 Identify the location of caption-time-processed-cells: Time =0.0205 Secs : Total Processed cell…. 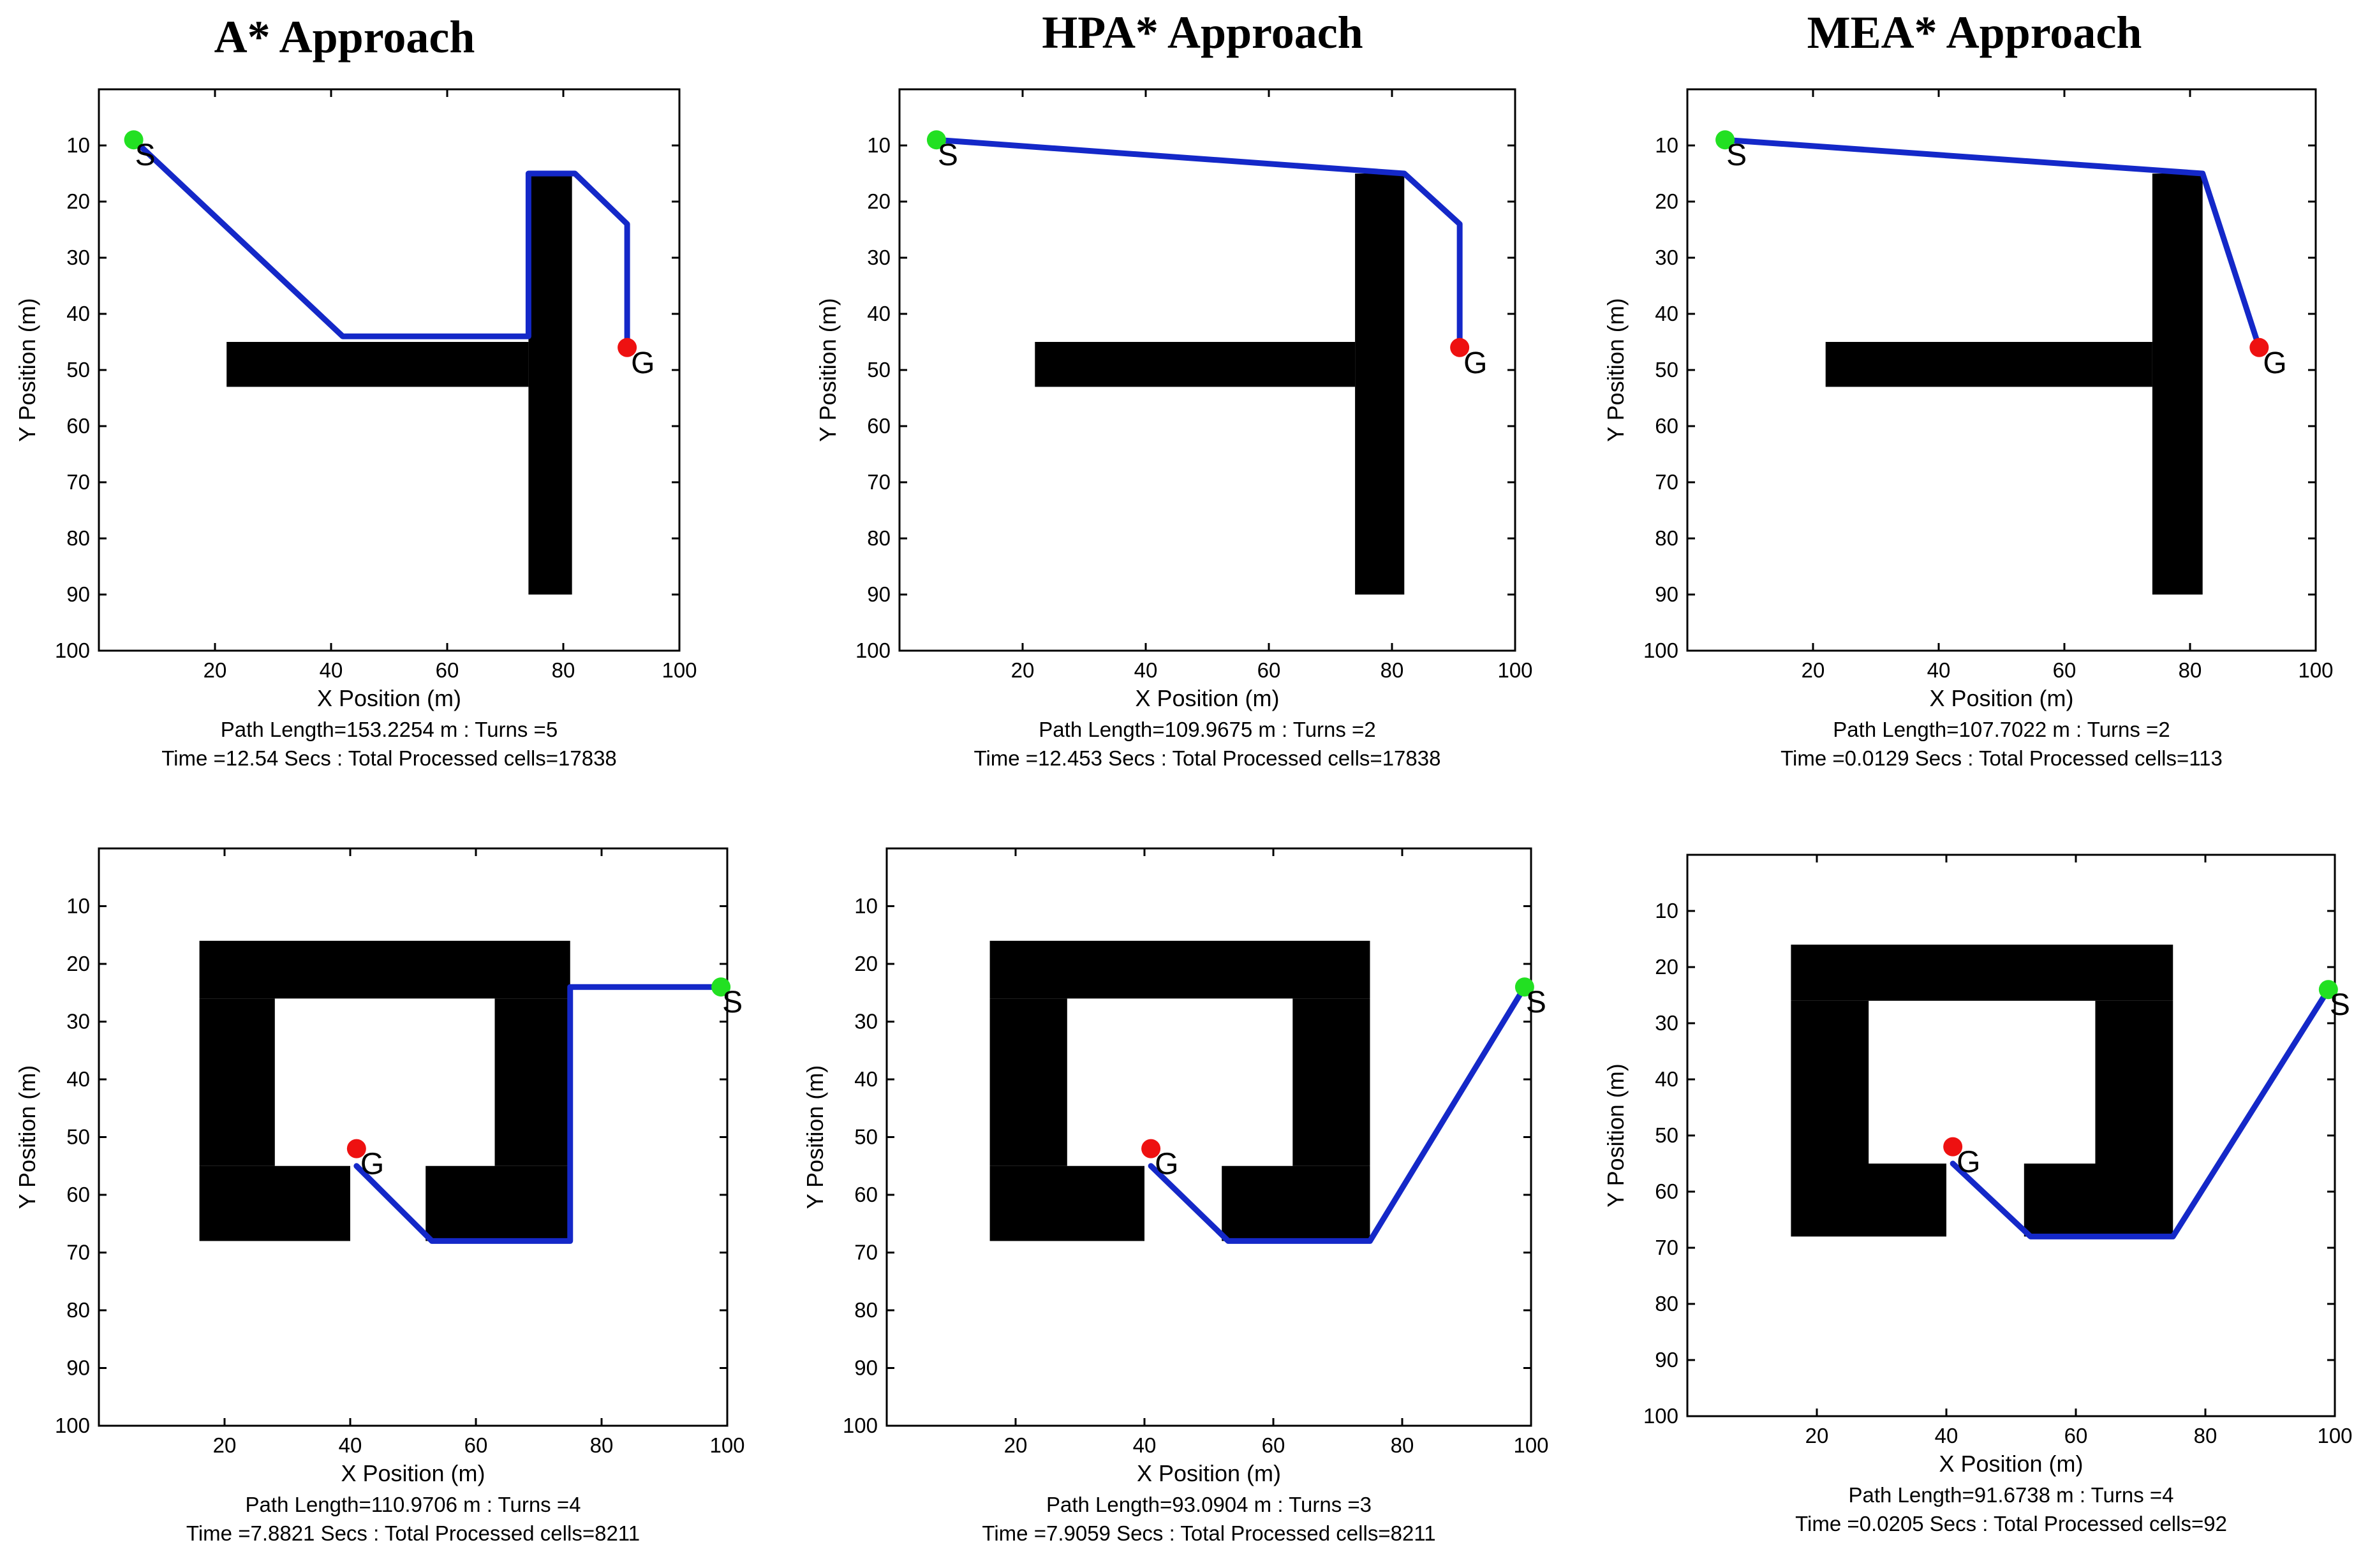
(2011, 1523).